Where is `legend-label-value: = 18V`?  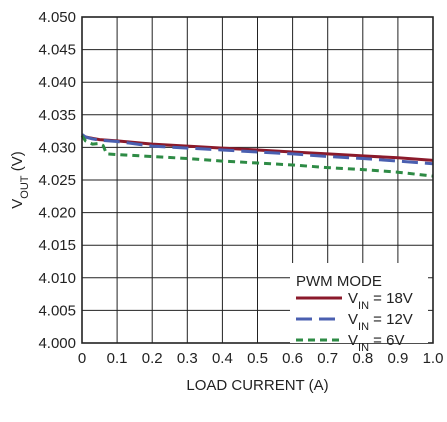
legend-label-value: = 18V is located at coordinates (391, 298).